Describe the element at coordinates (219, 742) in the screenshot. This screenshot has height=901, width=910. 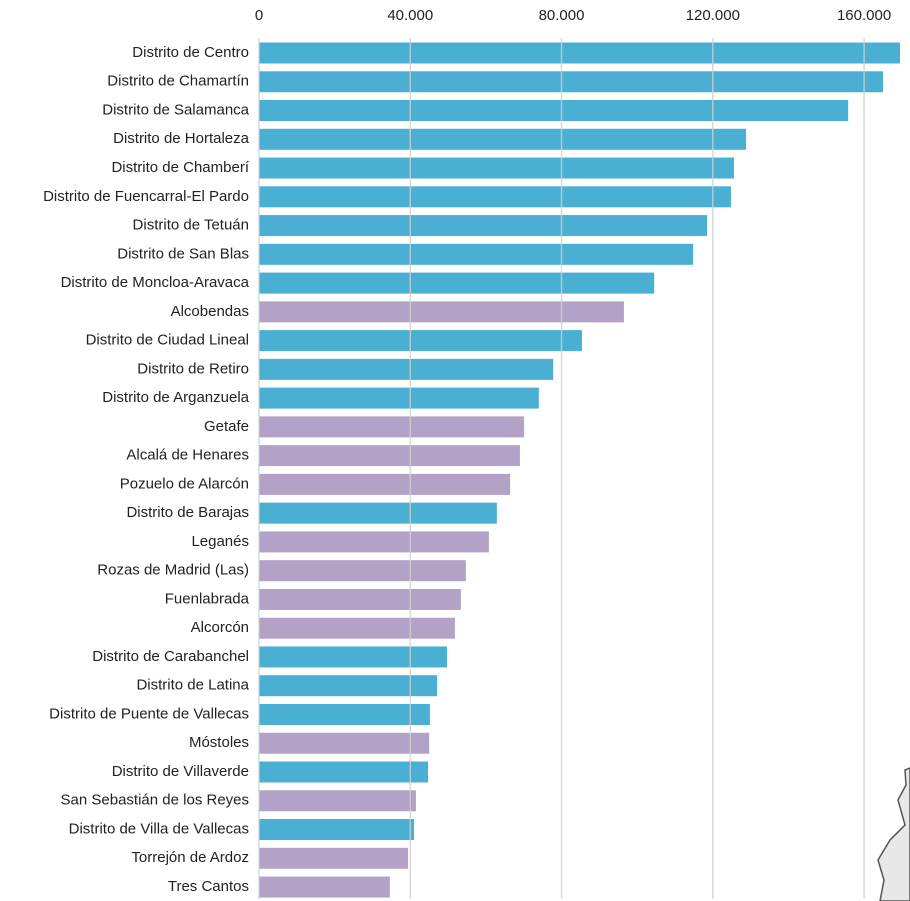
I see `y-tick-label: Móstoles` at that location.